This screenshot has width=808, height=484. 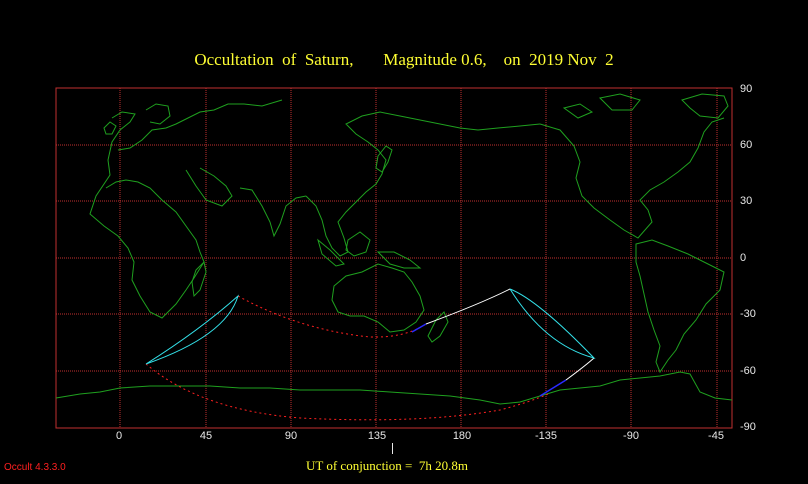 I want to click on daylight-path, so click(x=510, y=334).